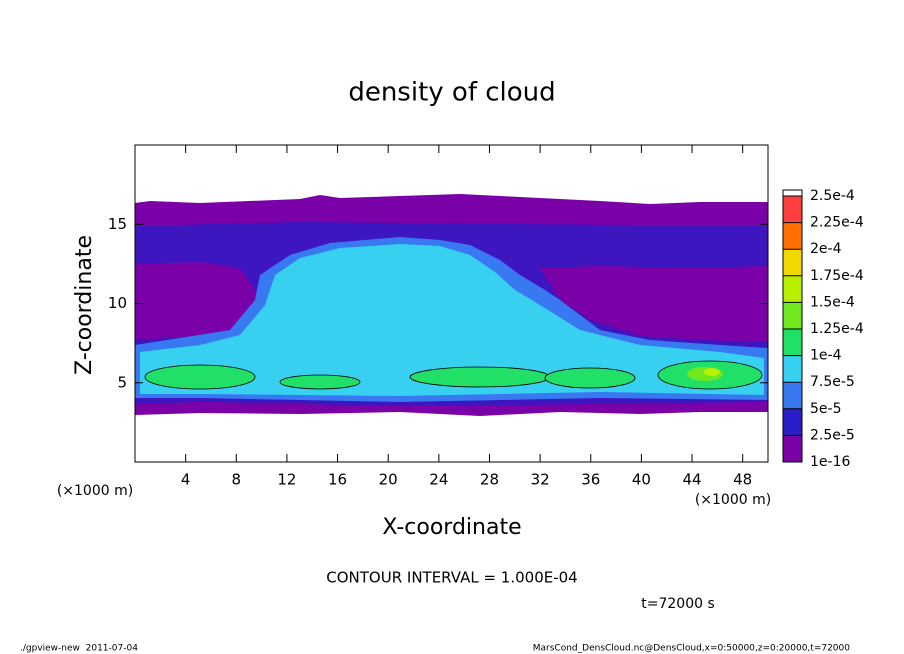  What do you see at coordinates (95, 491) in the screenshot?
I see `y-unit: (×1000 m)` at bounding box center [95, 491].